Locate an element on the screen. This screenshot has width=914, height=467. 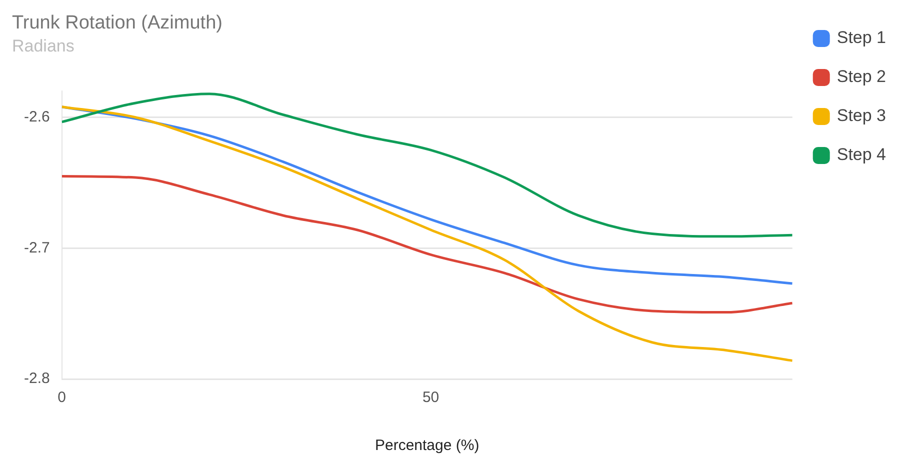
x-tick-label: 50 is located at coordinates (431, 397).